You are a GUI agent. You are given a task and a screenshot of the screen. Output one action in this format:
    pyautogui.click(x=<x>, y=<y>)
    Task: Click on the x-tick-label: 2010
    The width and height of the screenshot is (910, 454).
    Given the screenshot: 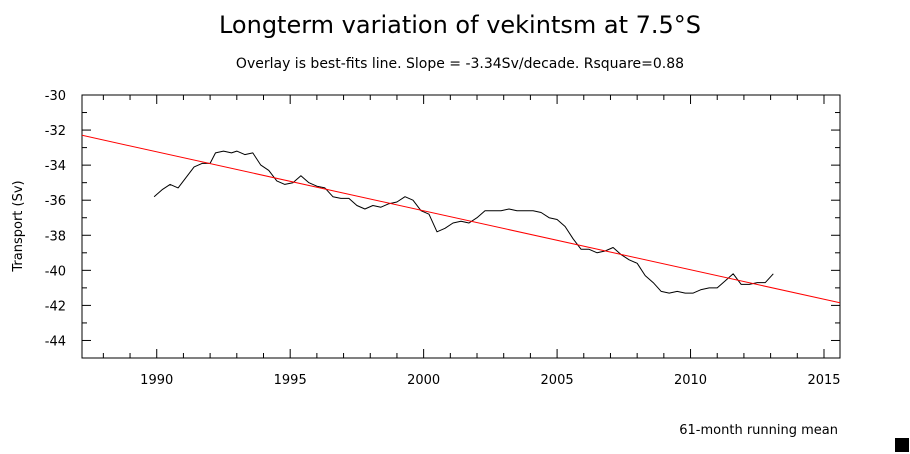 What is the action you would take?
    pyautogui.click(x=690, y=380)
    